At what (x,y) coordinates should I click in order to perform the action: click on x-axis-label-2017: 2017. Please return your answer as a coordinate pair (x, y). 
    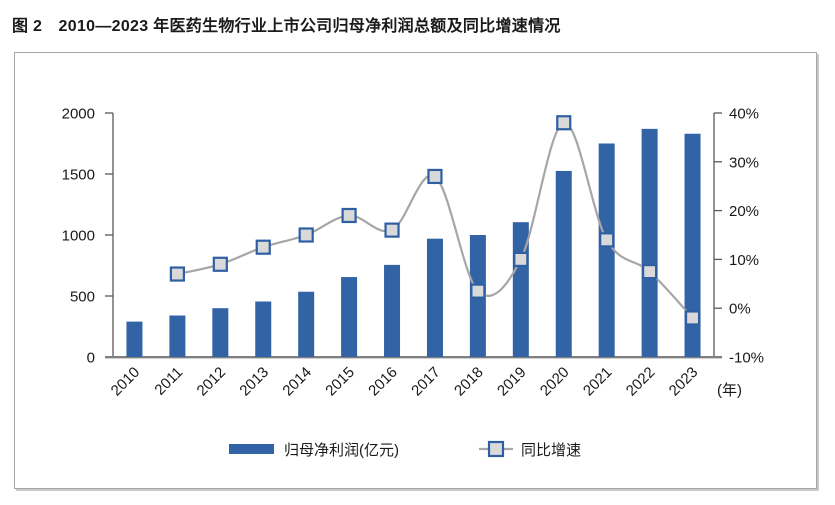
    Looking at the image, I should click on (426, 382).